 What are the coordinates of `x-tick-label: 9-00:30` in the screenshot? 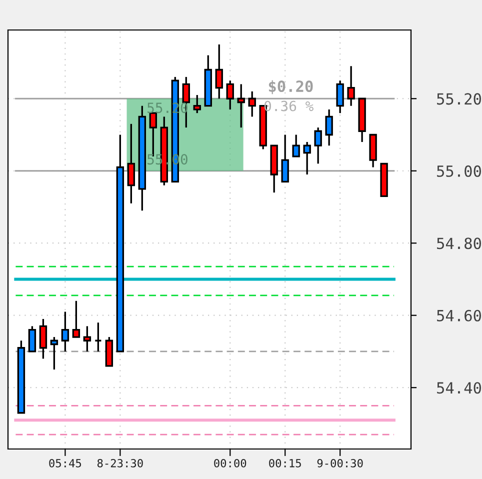 It's located at (340, 463).